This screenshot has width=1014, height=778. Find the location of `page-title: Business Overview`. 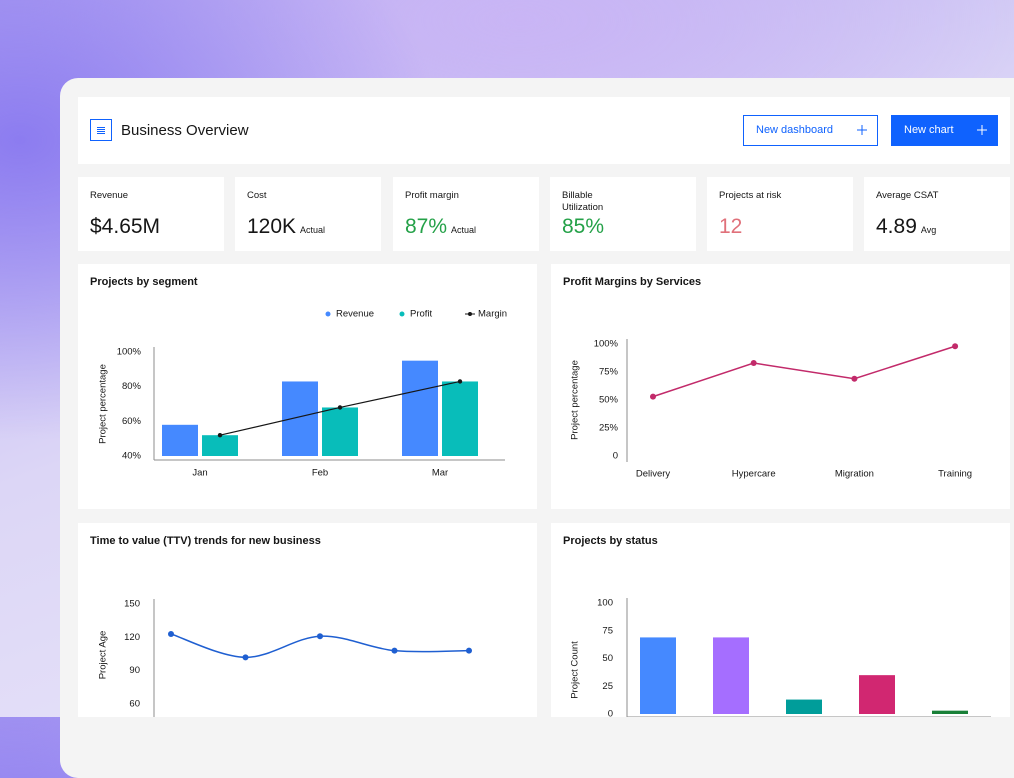

page-title: Business Overview is located at coordinates (185, 130).